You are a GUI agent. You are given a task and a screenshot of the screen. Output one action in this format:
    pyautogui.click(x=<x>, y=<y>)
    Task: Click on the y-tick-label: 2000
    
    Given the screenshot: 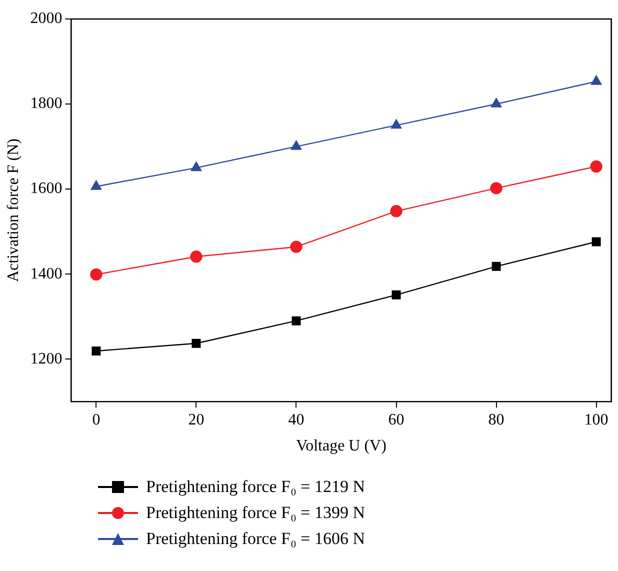 What is the action you would take?
    pyautogui.click(x=46, y=19)
    